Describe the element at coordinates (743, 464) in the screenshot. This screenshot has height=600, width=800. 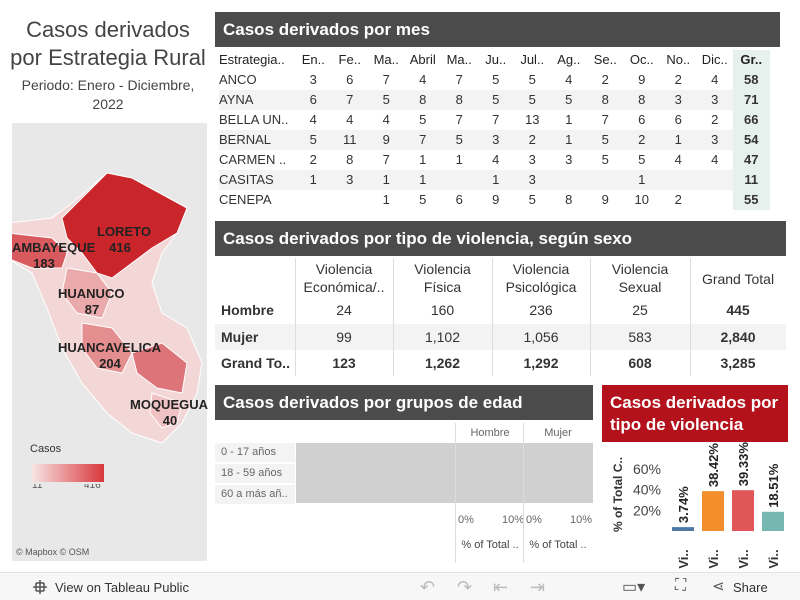
I see `value-label: 39.33%` at that location.